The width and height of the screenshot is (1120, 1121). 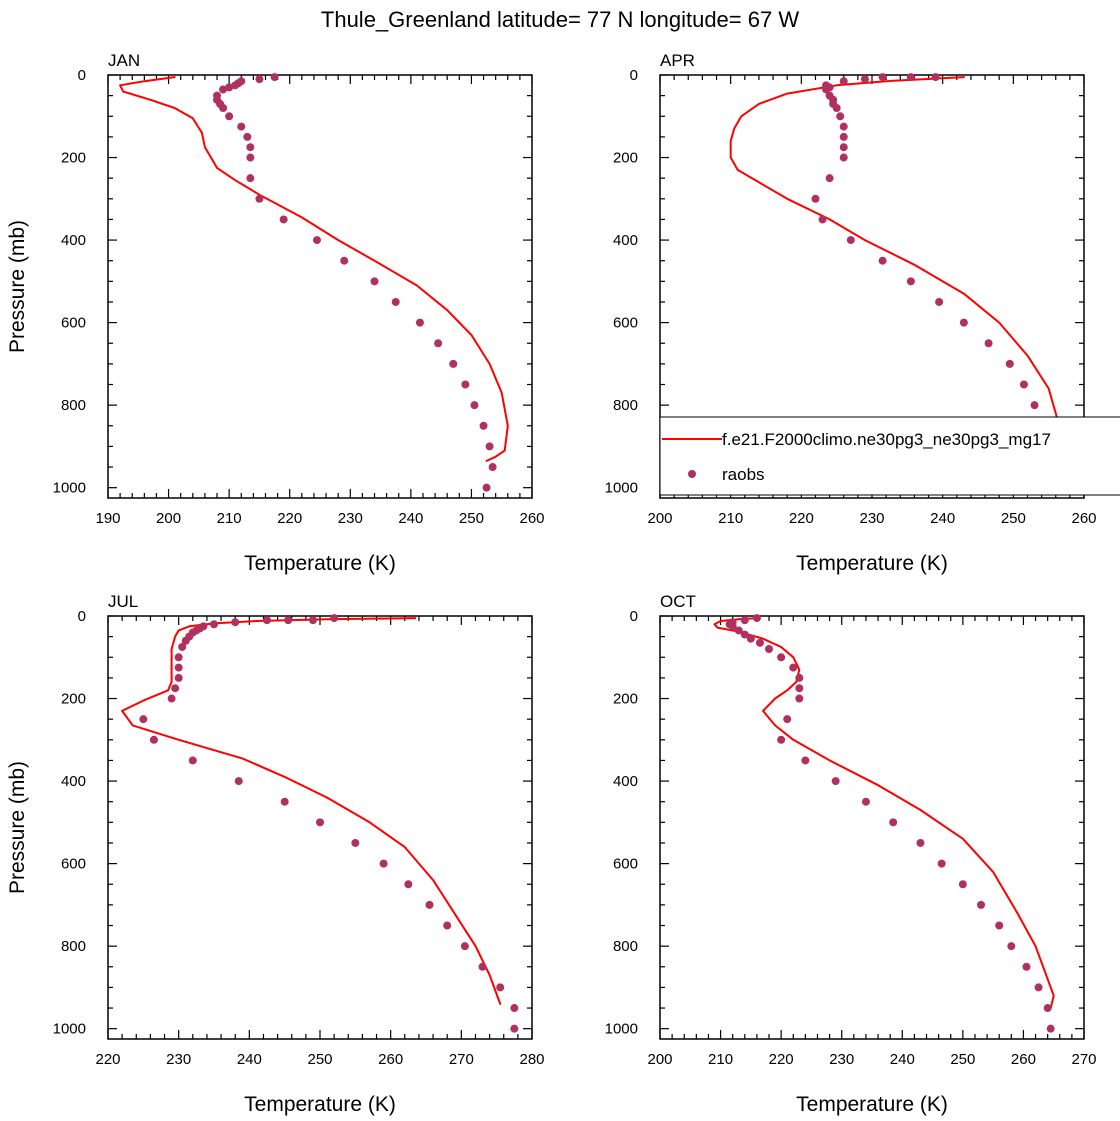 What do you see at coordinates (692, 474) in the screenshot?
I see `legend-obs-swatch` at bounding box center [692, 474].